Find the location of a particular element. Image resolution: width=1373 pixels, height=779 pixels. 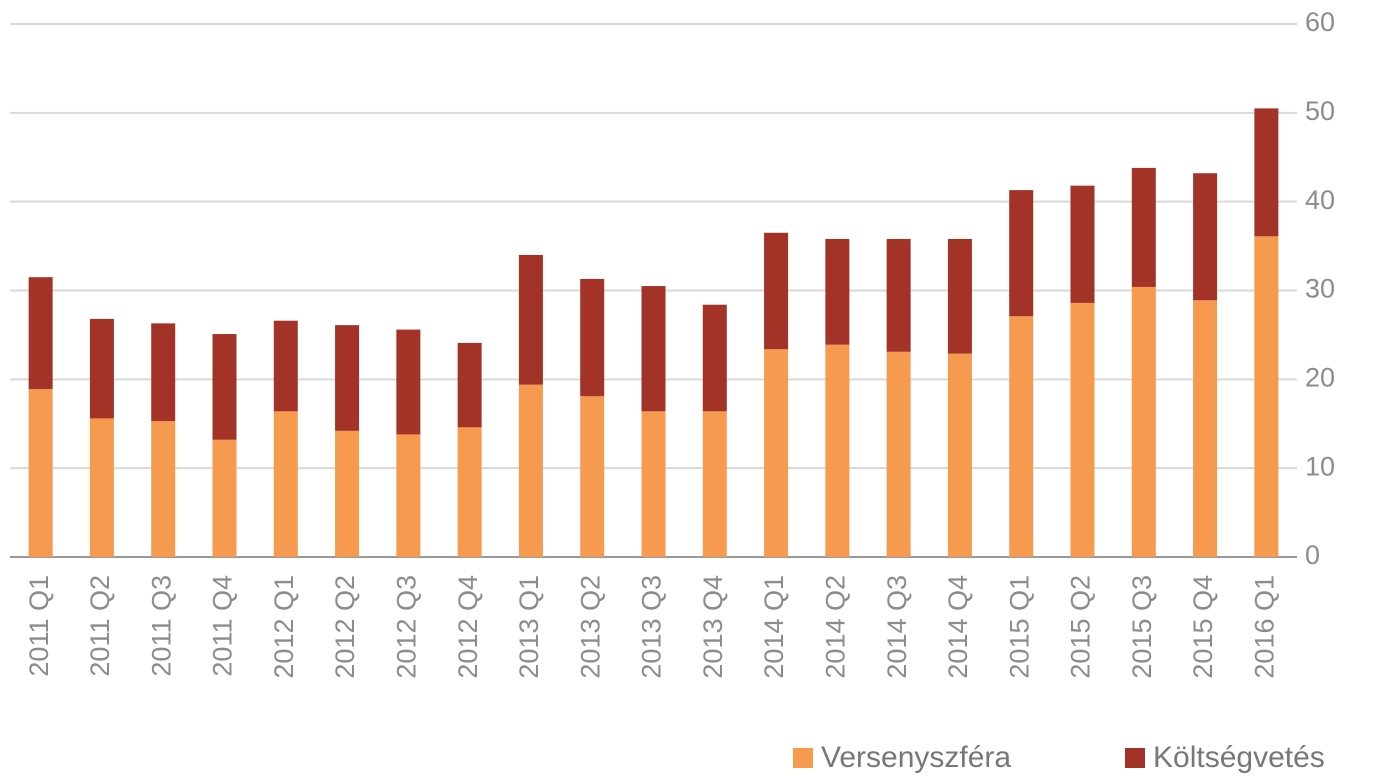

x-tick-label: 2012 Q2 is located at coordinates (345, 627).